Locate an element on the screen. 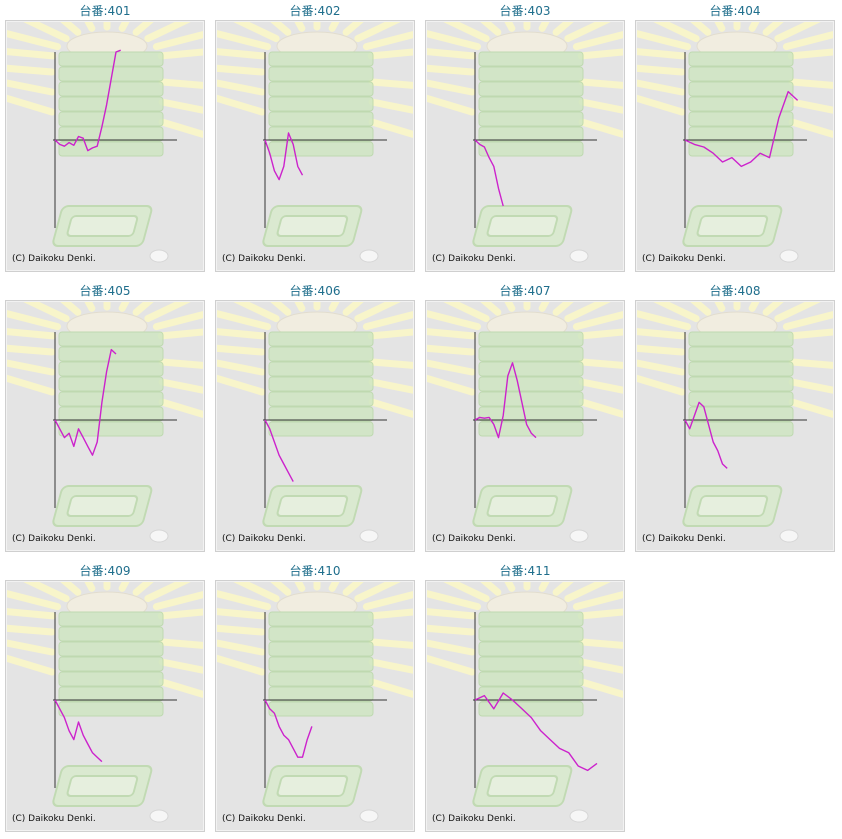 Image resolution: width=842 pixels, height=839 pixels. chart-title: 台番:406 is located at coordinates (315, 291).